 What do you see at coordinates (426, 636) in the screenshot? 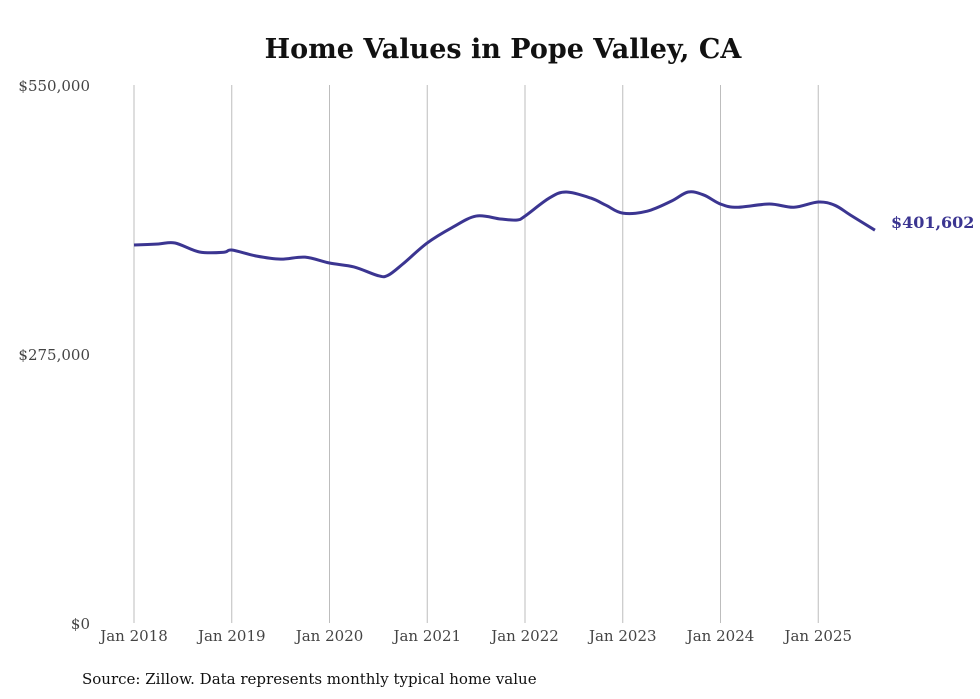
I see `x-tick-label: Jan 2021` at bounding box center [426, 636].